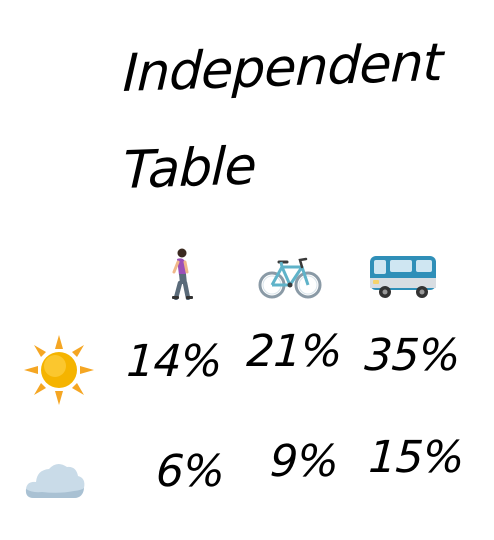  Describe the element at coordinates (190, 471) in the screenshot. I see `table-cell-cloud-walking: 6%` at that location.